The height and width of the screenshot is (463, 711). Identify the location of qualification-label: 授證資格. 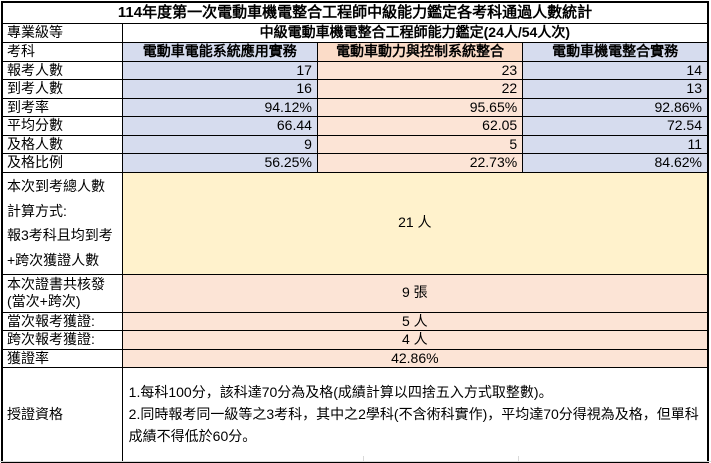
(62, 415).